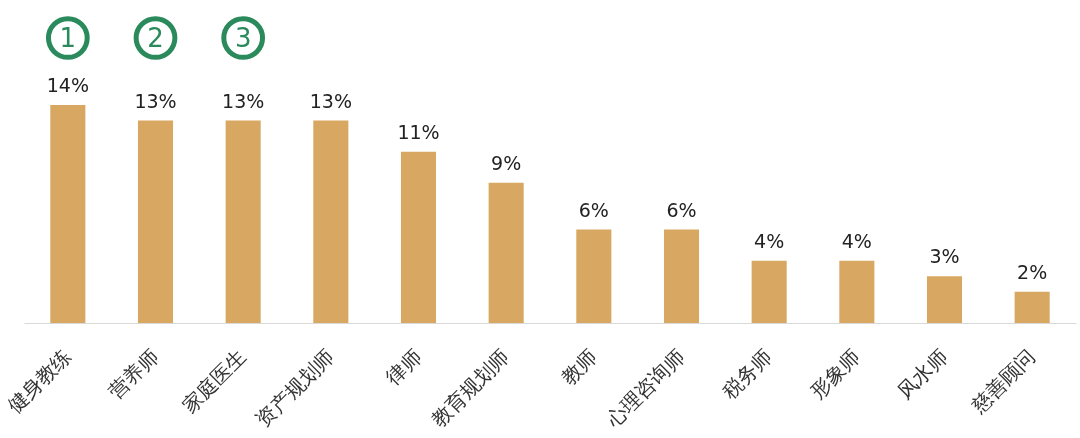 The width and height of the screenshot is (1080, 438). What do you see at coordinates (747, 374) in the screenshot?
I see `x-tick-label: 税务师` at bounding box center [747, 374].